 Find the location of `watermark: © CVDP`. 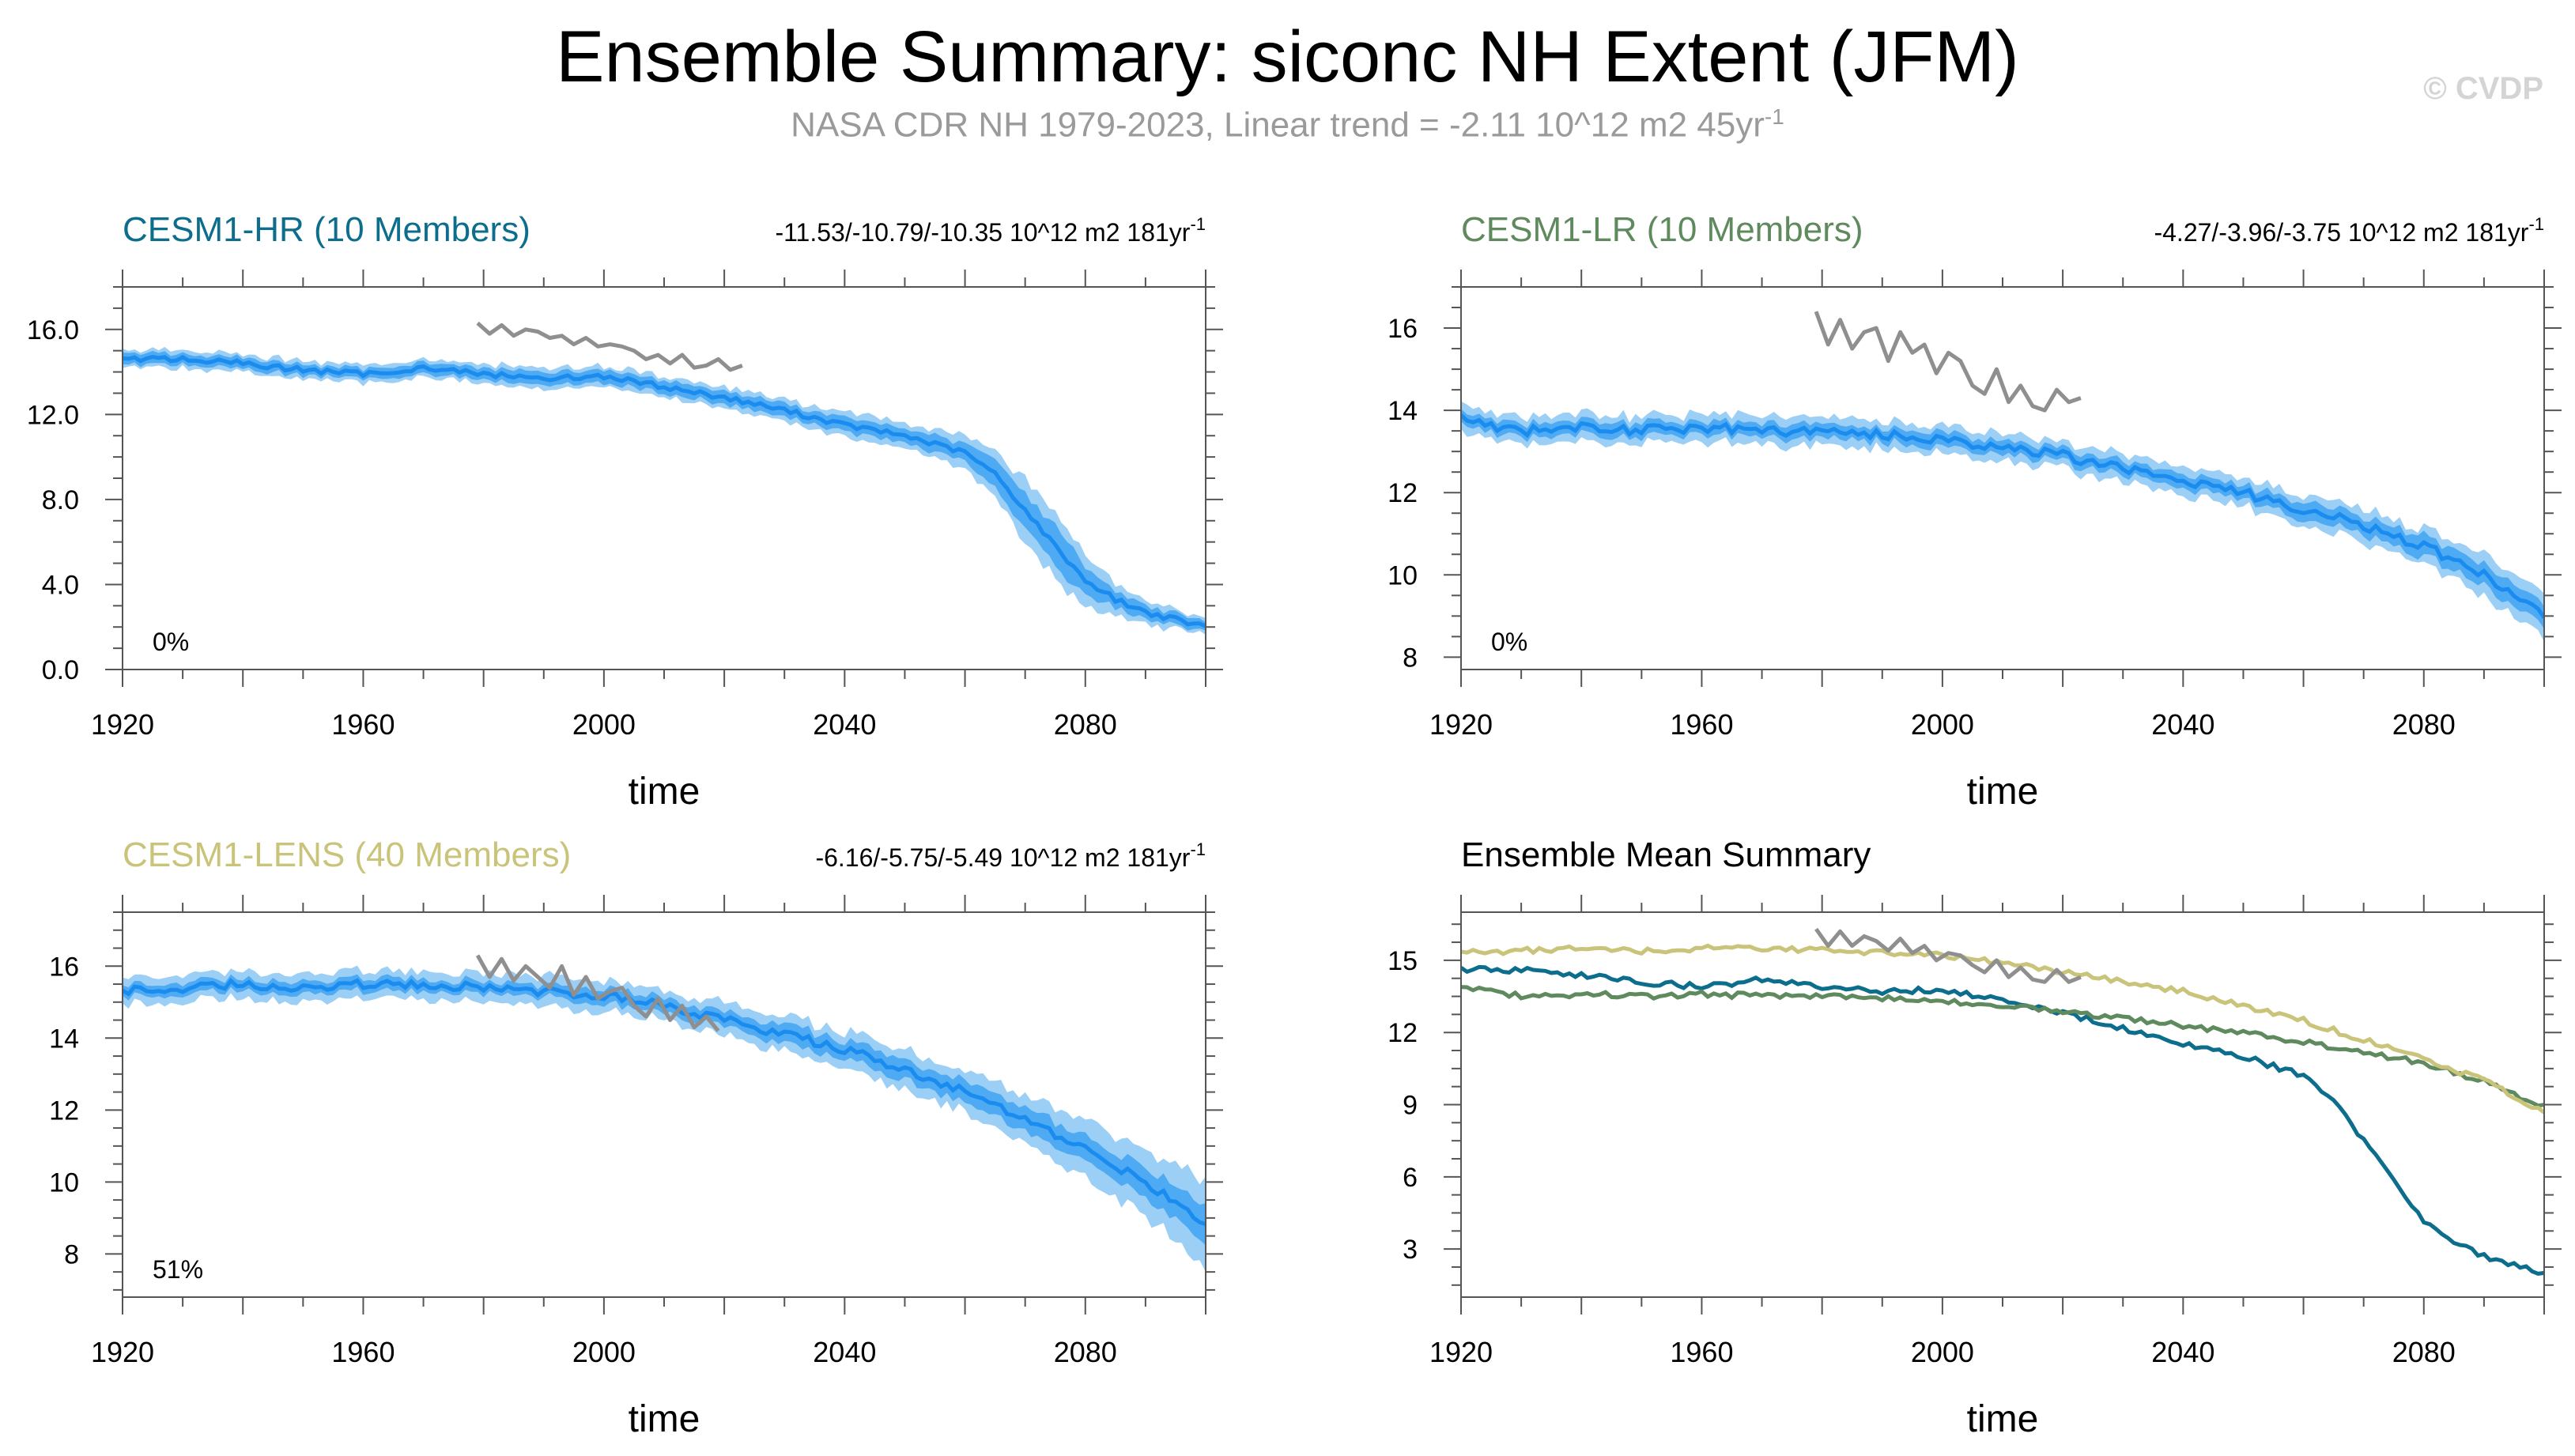

watermark: © CVDP is located at coordinates (2483, 88).